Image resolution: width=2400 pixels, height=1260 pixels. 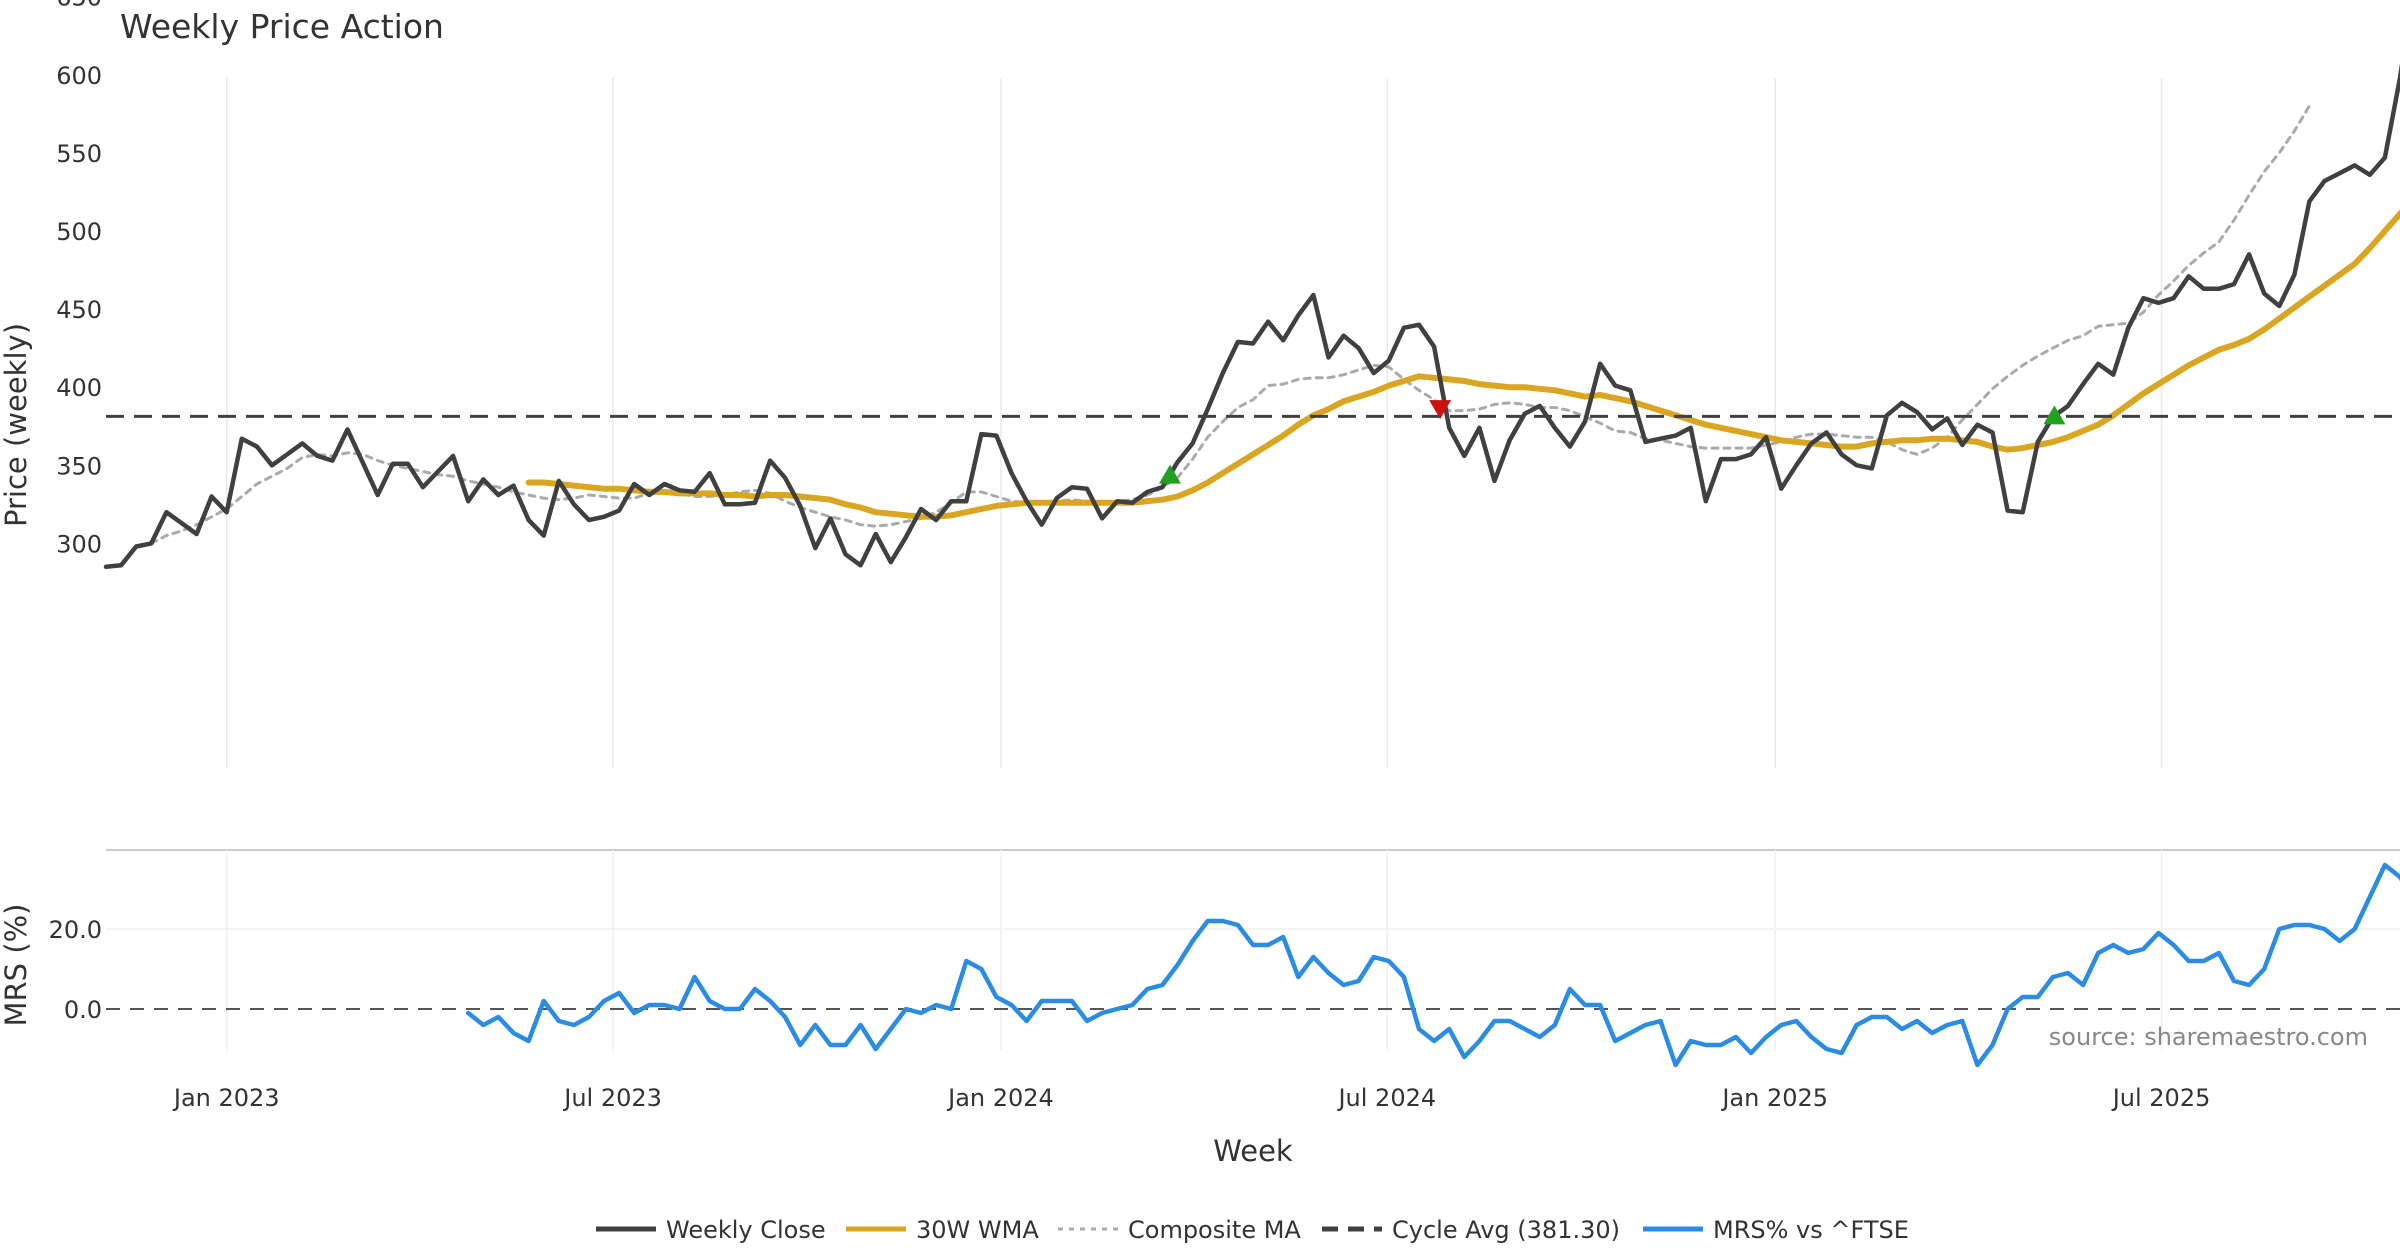 I want to click on x-tick-label: Jul 2024, so click(x=1386, y=1098).